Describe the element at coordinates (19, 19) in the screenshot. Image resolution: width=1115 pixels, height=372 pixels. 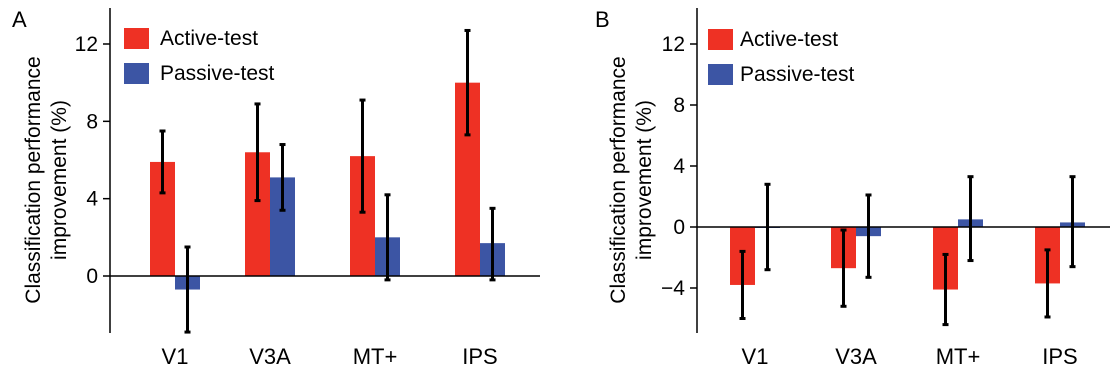
I see `panel-letter: A` at that location.